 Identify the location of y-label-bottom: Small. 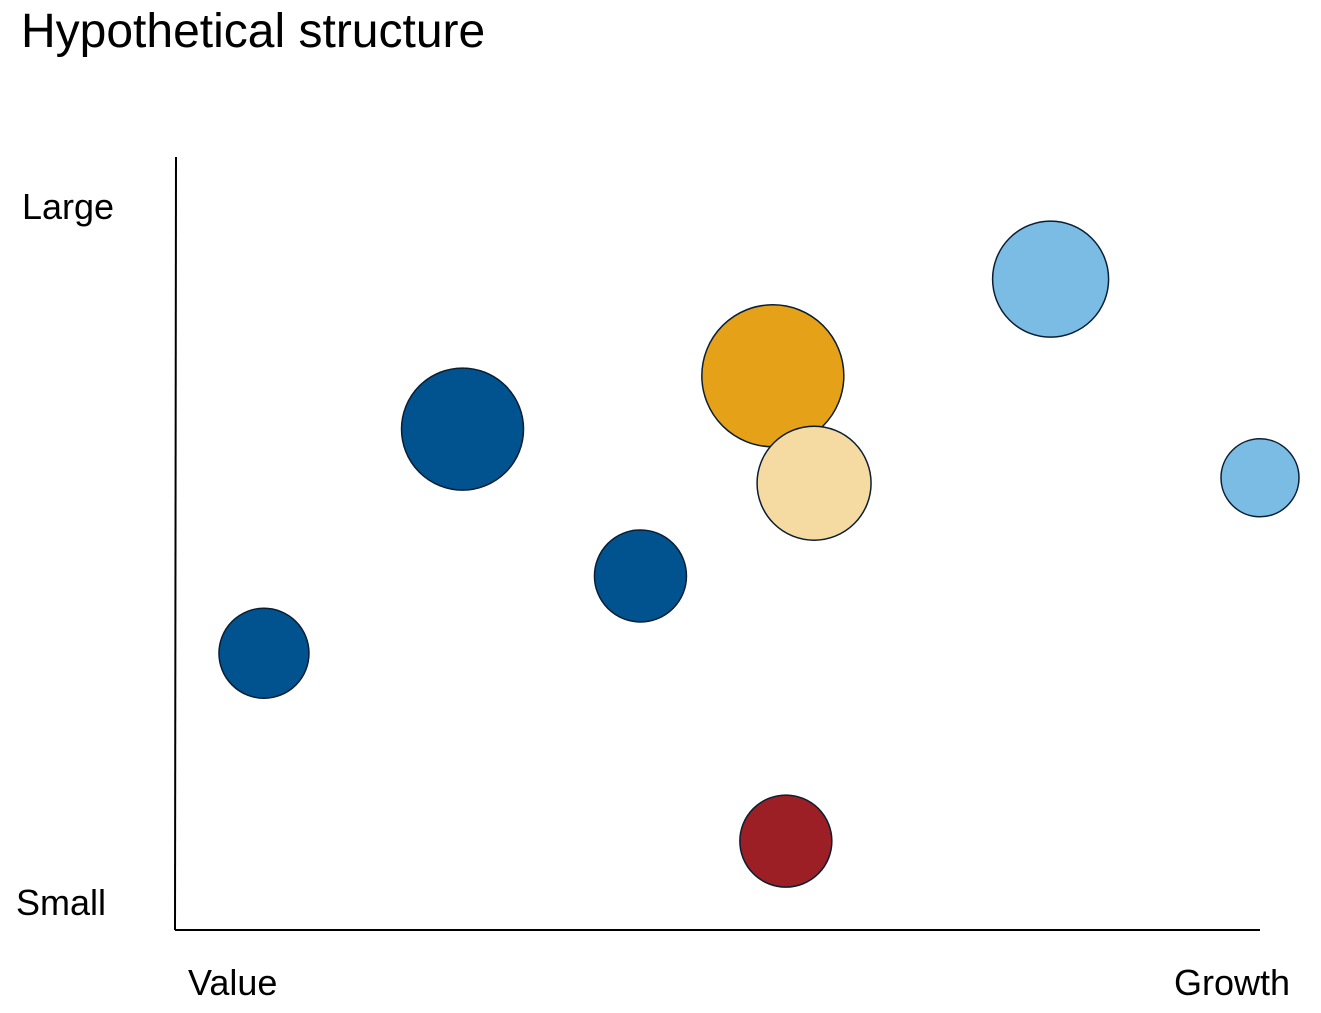
(61, 902).